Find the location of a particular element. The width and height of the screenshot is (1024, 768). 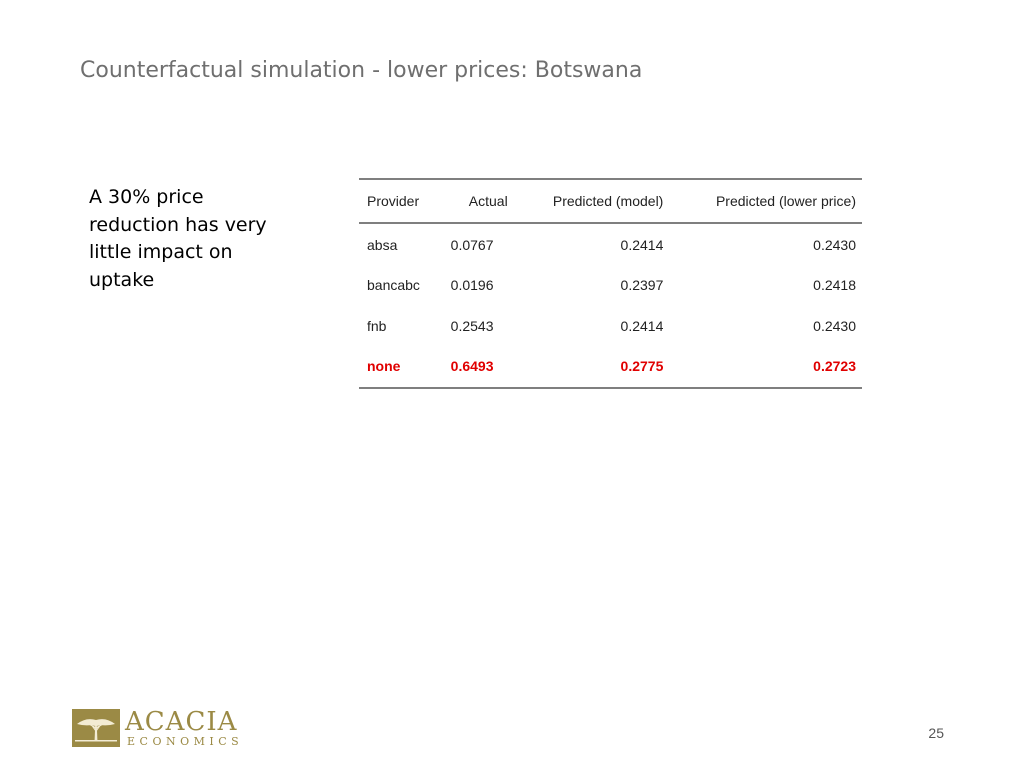

header-predicted-lower-price: Predicted (lower price) is located at coordinates (785, 201).